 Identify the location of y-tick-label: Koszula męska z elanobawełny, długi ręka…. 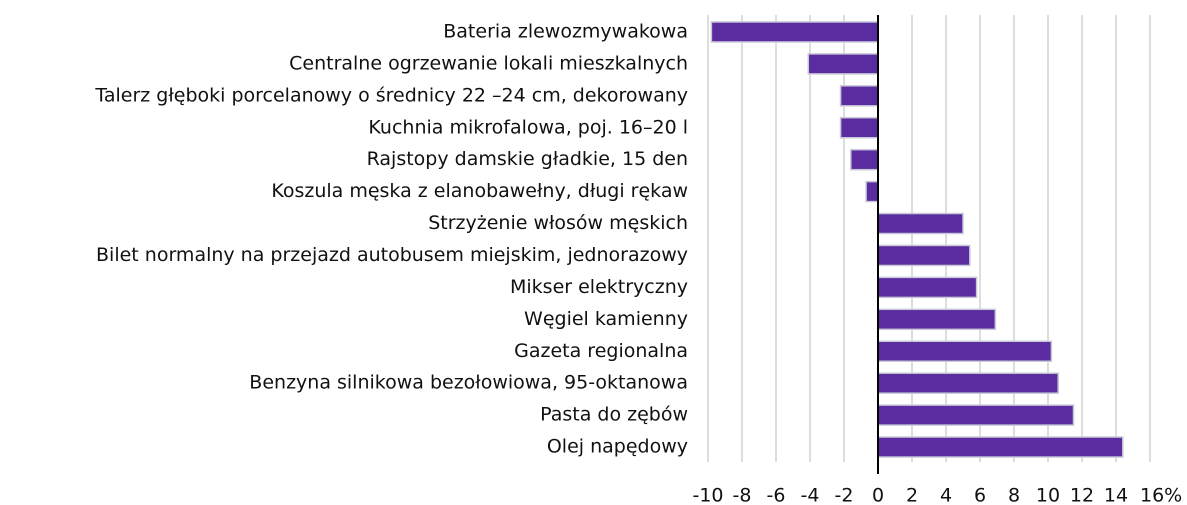
(479, 191).